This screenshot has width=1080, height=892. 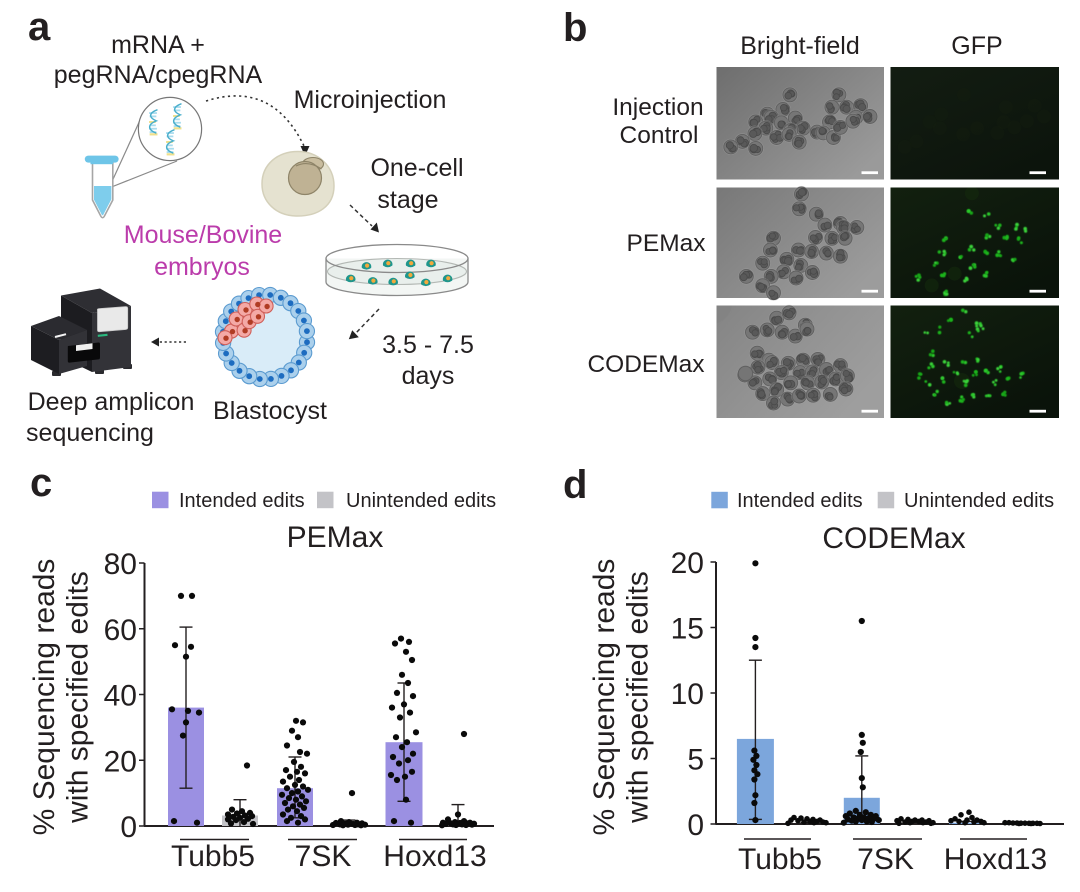 I want to click on svg-text: mRNA +, so click(x=158, y=45).